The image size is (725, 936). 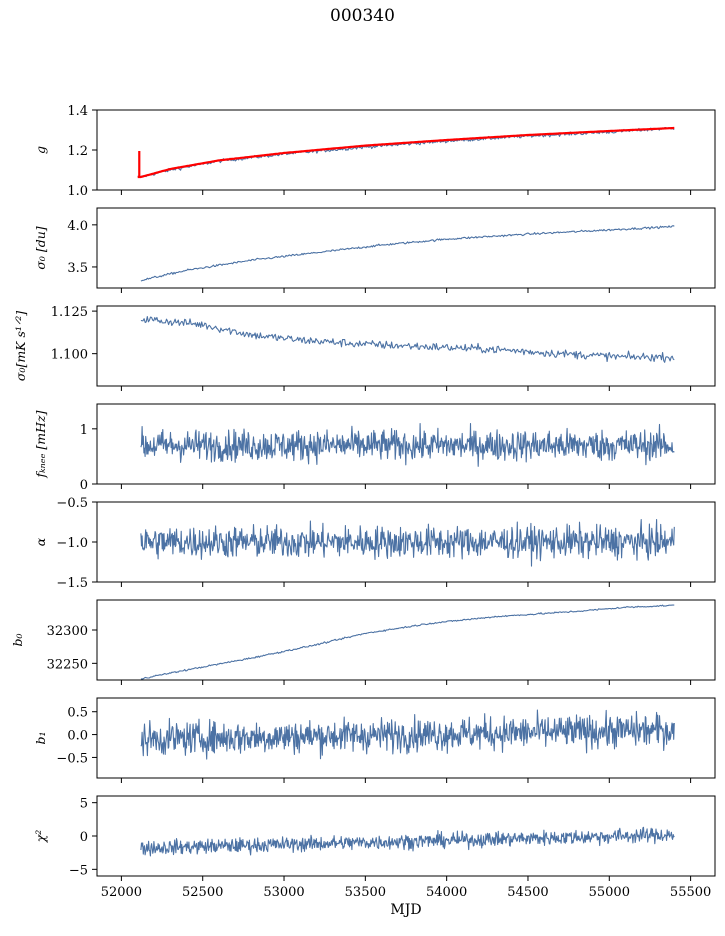 I want to click on panel-5-ytick-label-3: −0.5, so click(x=72, y=503).